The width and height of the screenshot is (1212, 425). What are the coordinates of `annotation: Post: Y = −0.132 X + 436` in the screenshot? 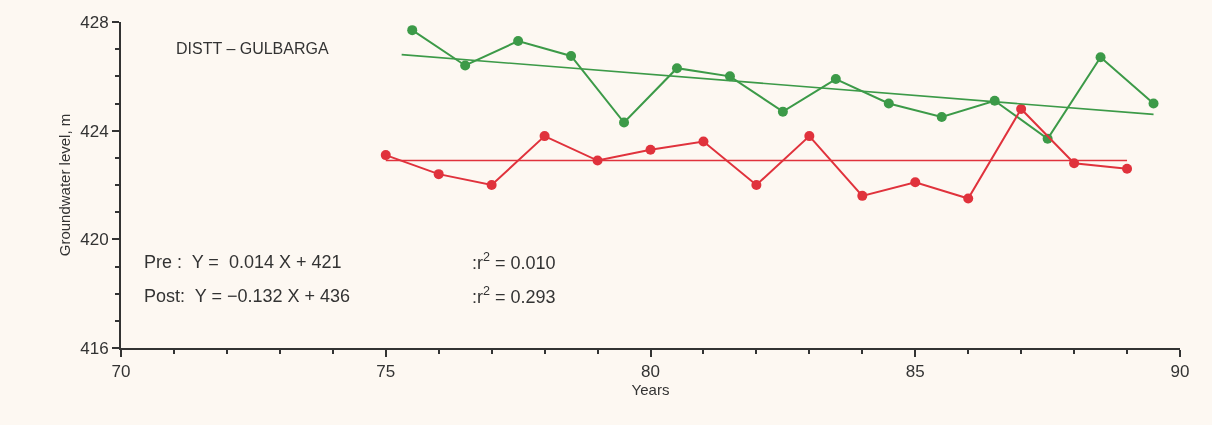 It's located at (247, 296).